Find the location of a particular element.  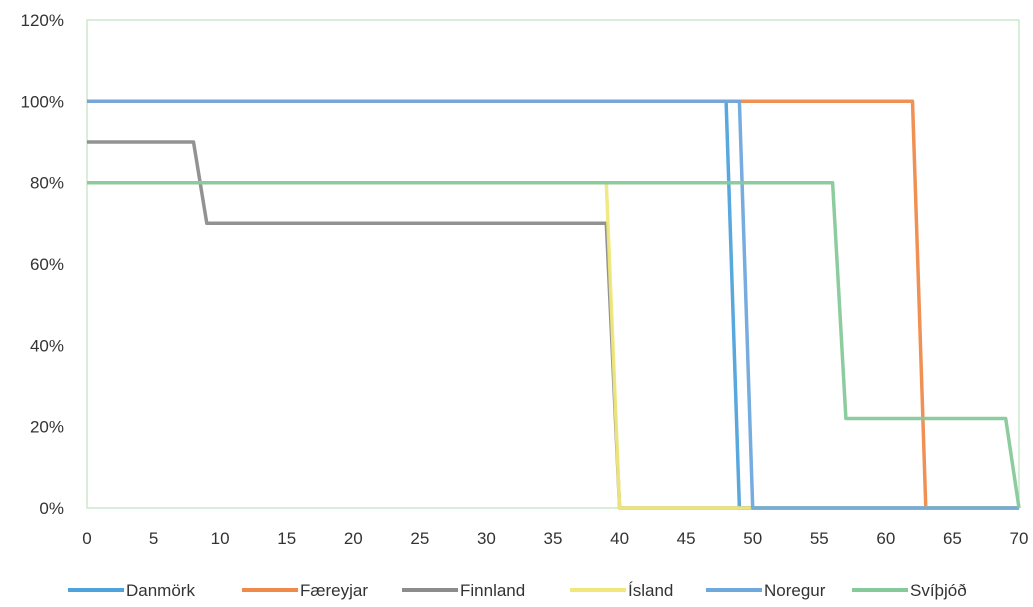

y-tick-label: 100% is located at coordinates (42, 101).